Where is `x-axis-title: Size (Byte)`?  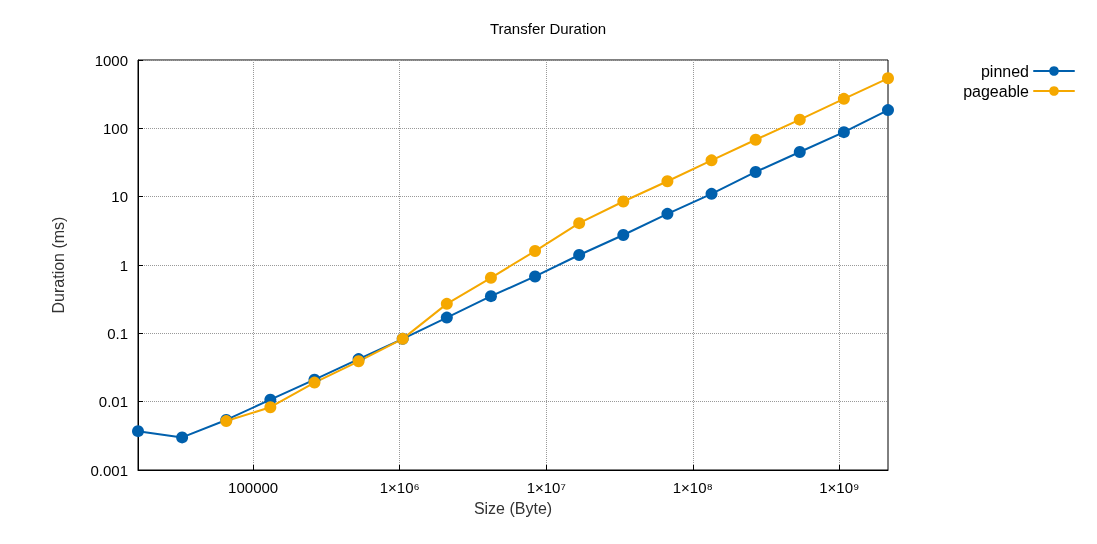 x-axis-title: Size (Byte) is located at coordinates (513, 508).